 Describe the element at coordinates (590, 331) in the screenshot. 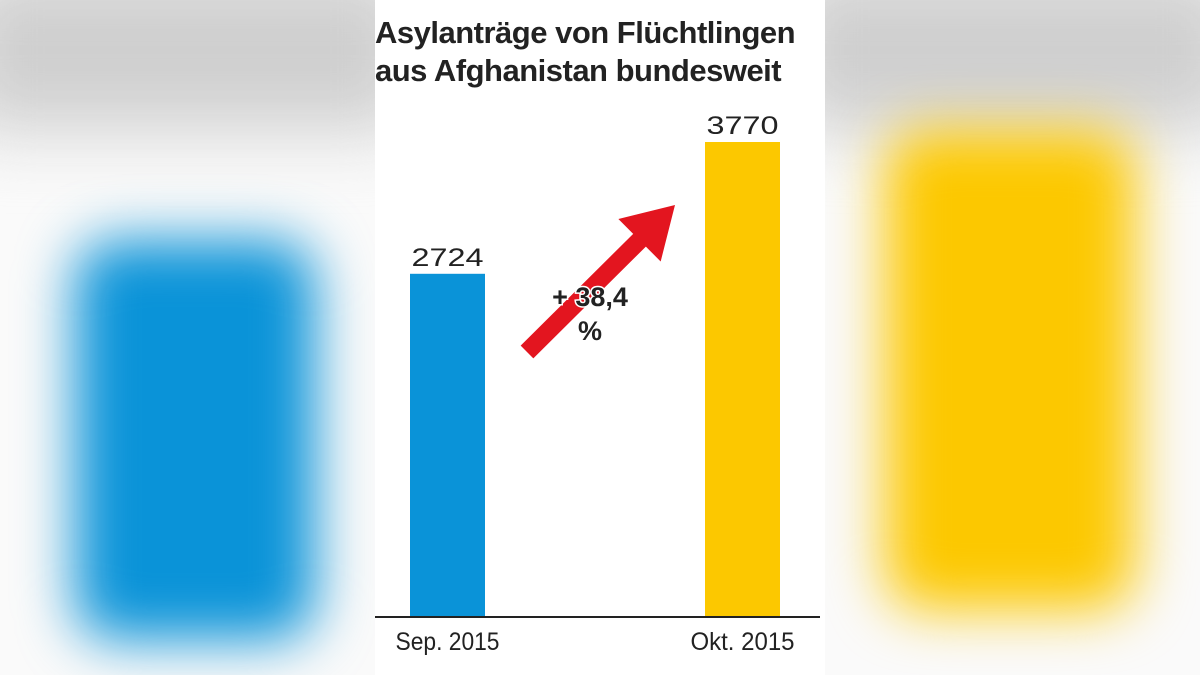

I see `annotation-percent-sign: %` at that location.